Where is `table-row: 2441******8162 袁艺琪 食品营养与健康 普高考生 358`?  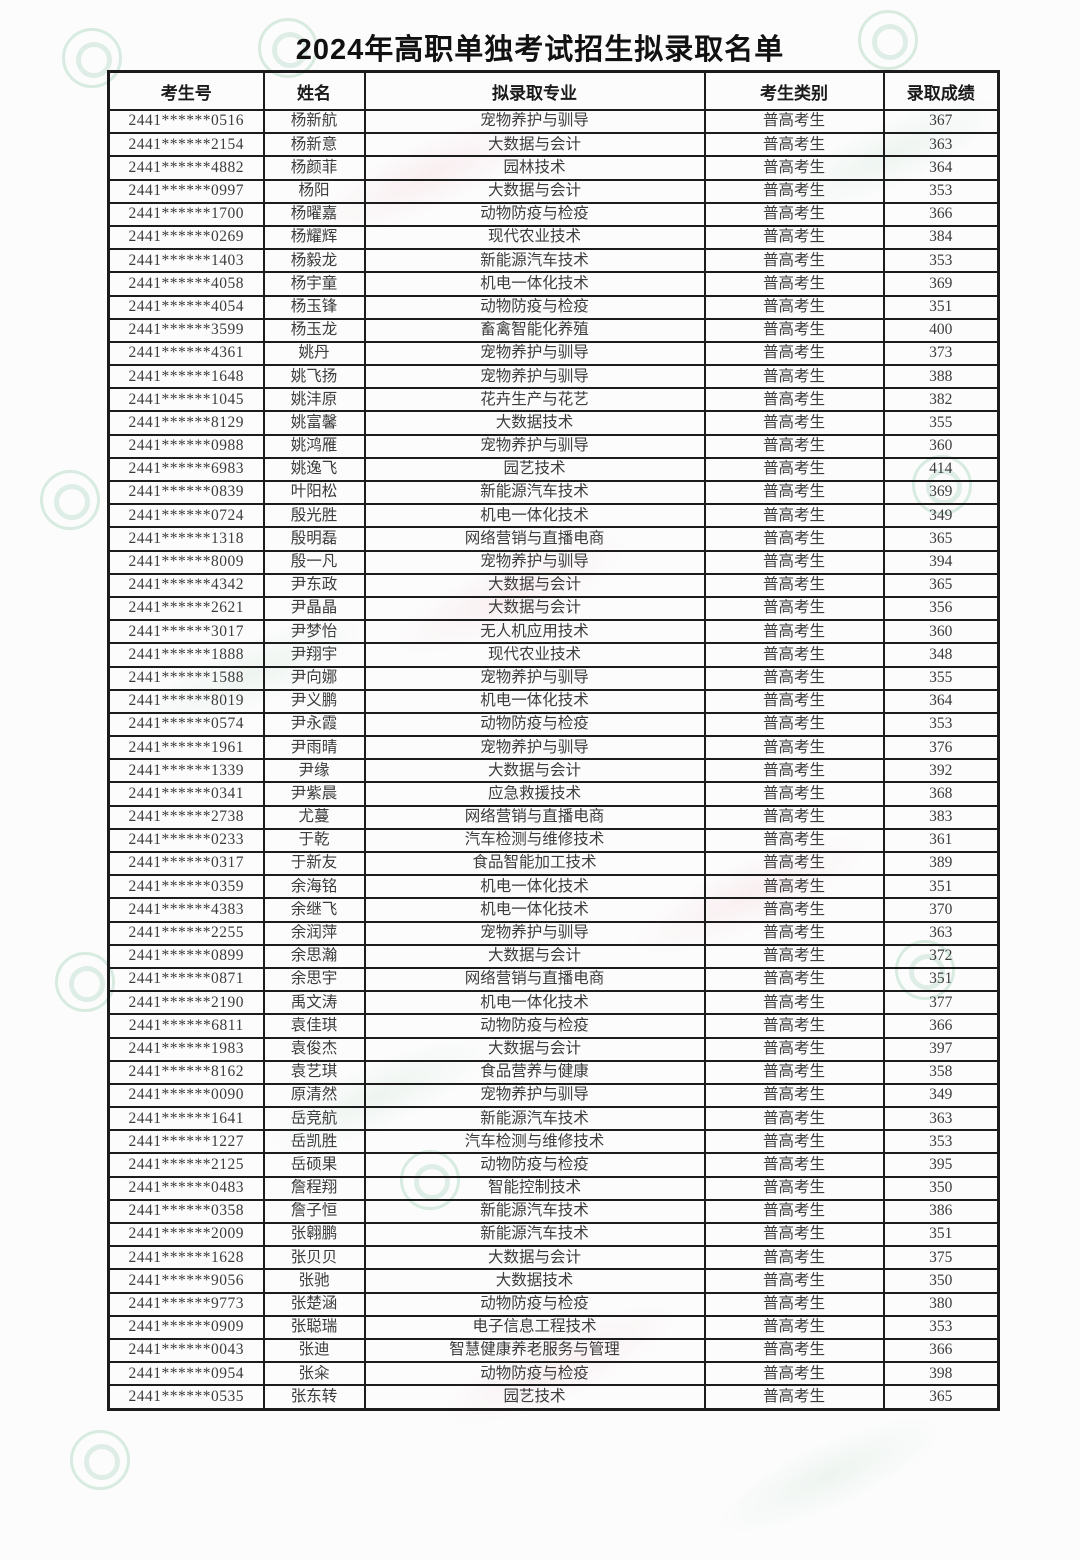
table-row: 2441******8162 袁艺琪 食品营养与健康 普高考生 358 is located at coordinates (553, 1072).